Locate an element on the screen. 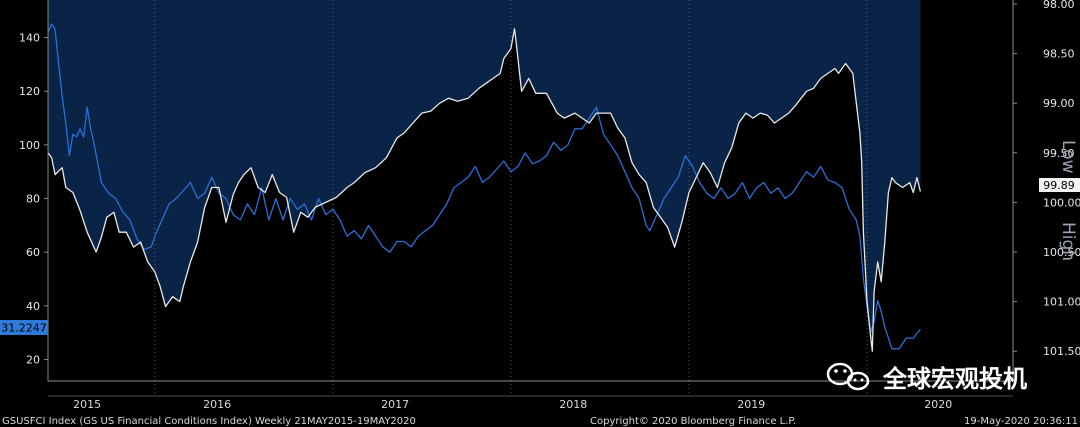 The width and height of the screenshot is (1080, 427). right-tick-label: 100.00 is located at coordinates (1061, 202).